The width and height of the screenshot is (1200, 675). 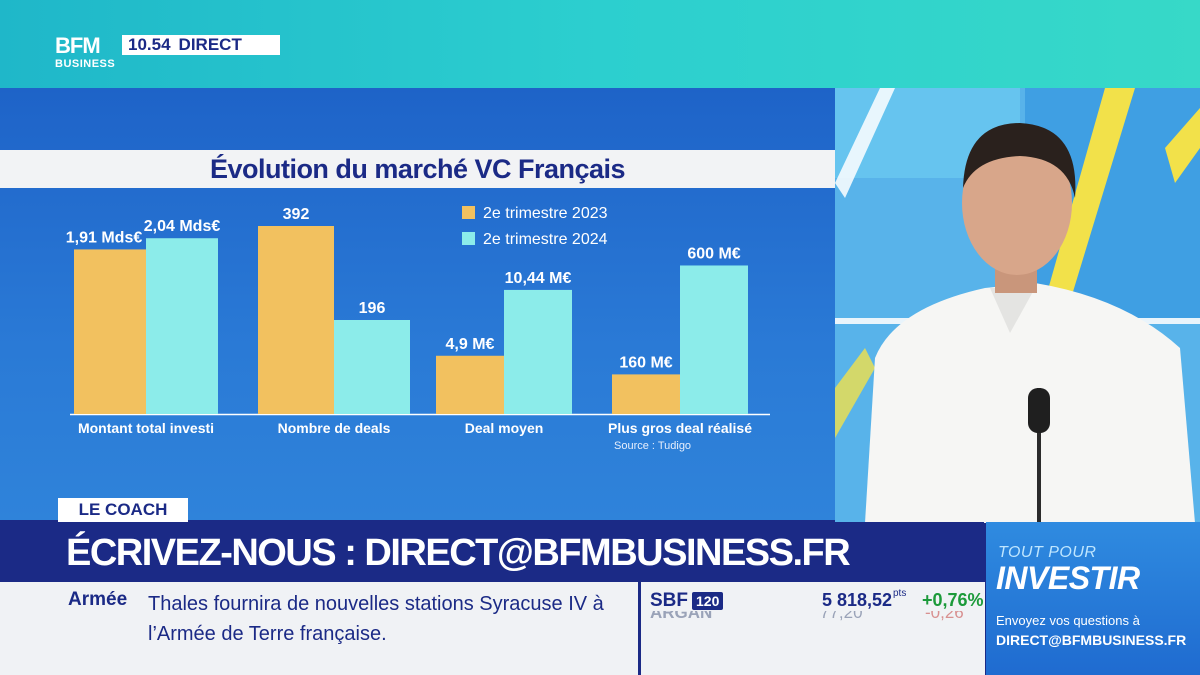 What do you see at coordinates (545, 239) in the screenshot?
I see `legend-label-1: 2e trimestre 2024` at bounding box center [545, 239].